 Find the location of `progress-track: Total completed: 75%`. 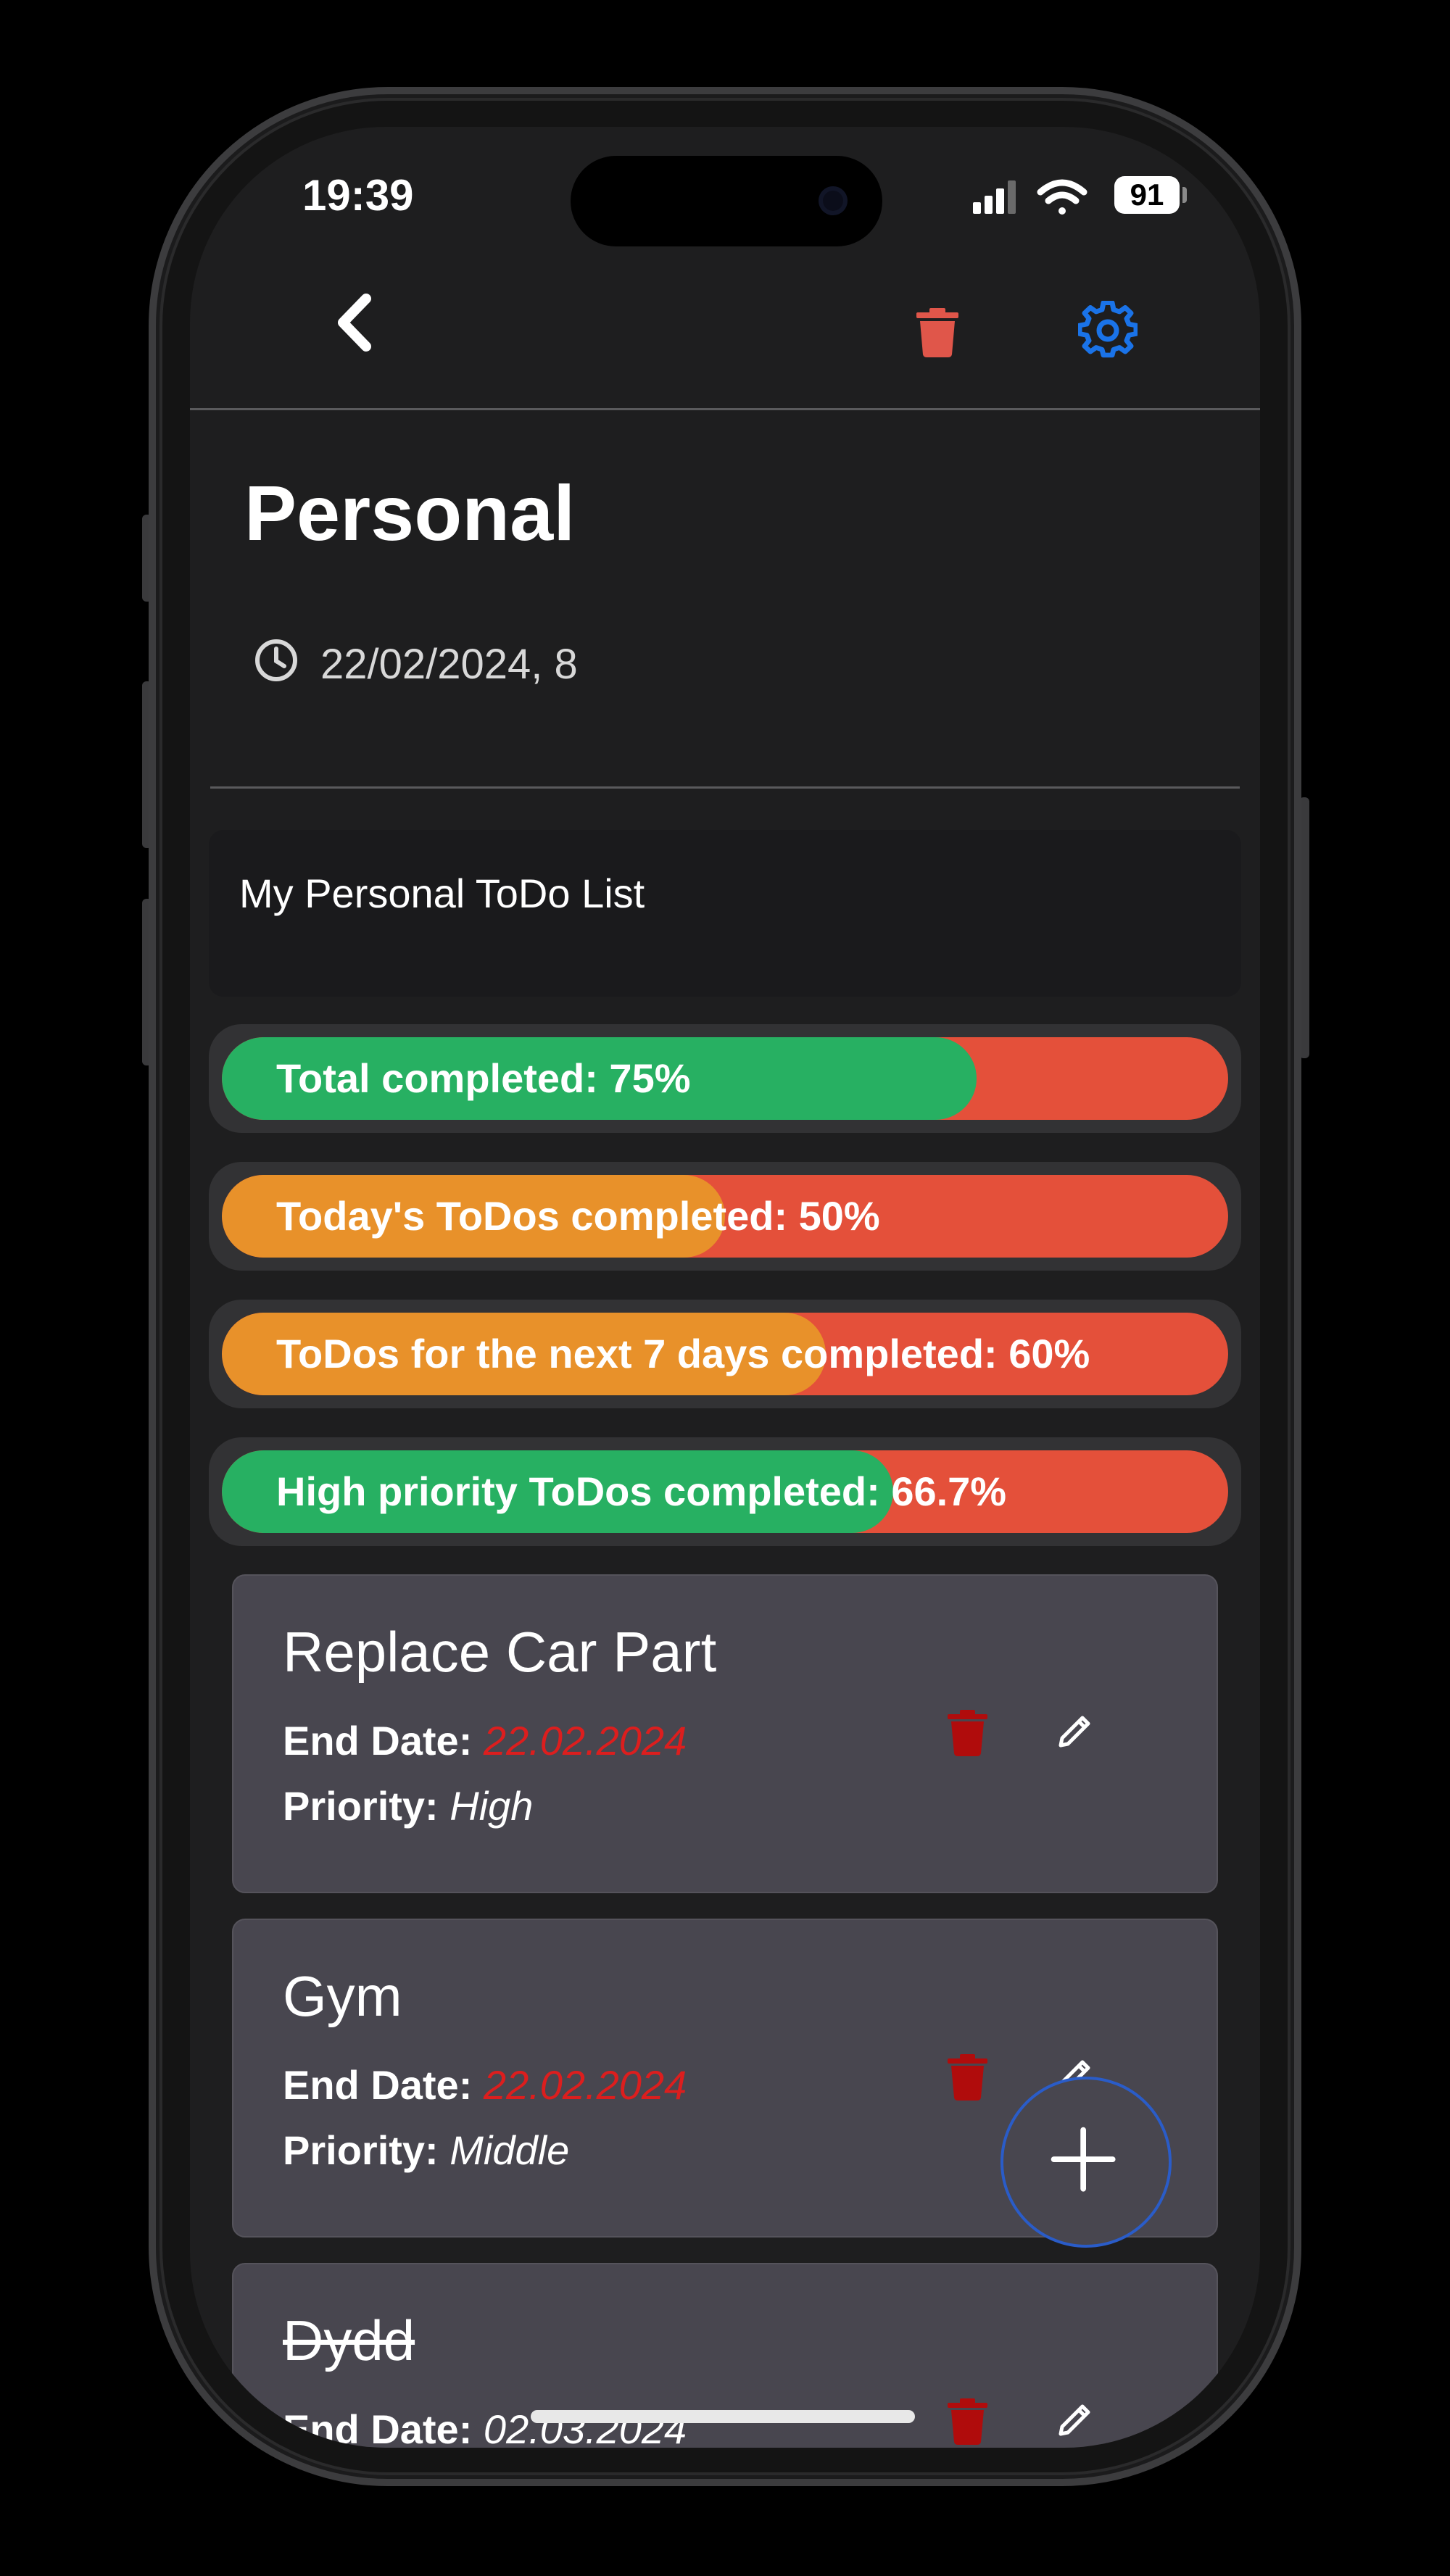

progress-track: Total completed: 75% is located at coordinates (725, 1078).